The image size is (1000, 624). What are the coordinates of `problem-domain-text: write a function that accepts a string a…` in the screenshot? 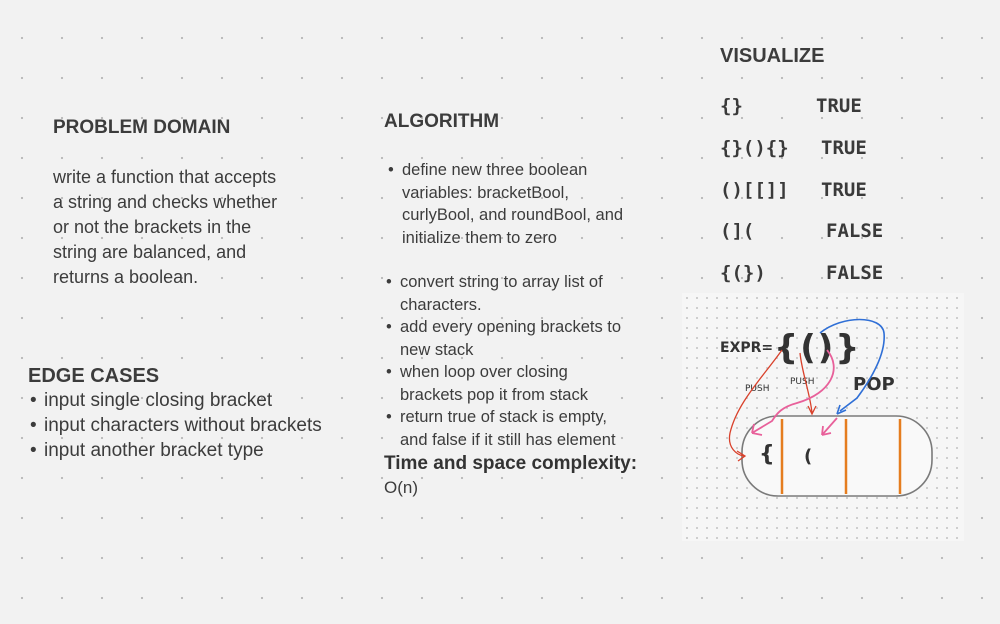 It's located at (203, 227).